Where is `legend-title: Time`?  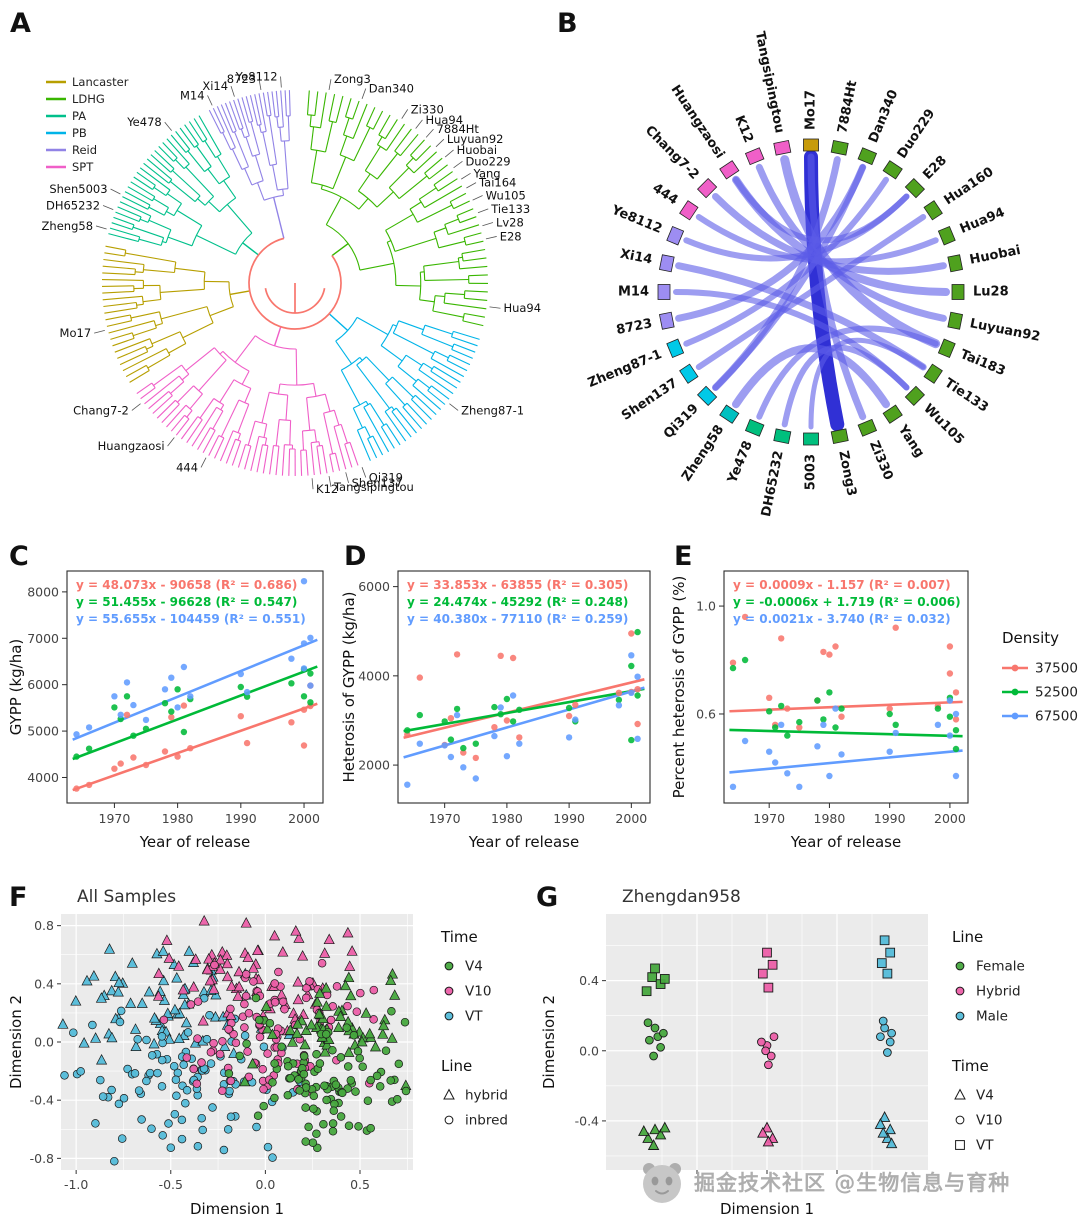
legend-title: Time is located at coordinates (970, 1066).